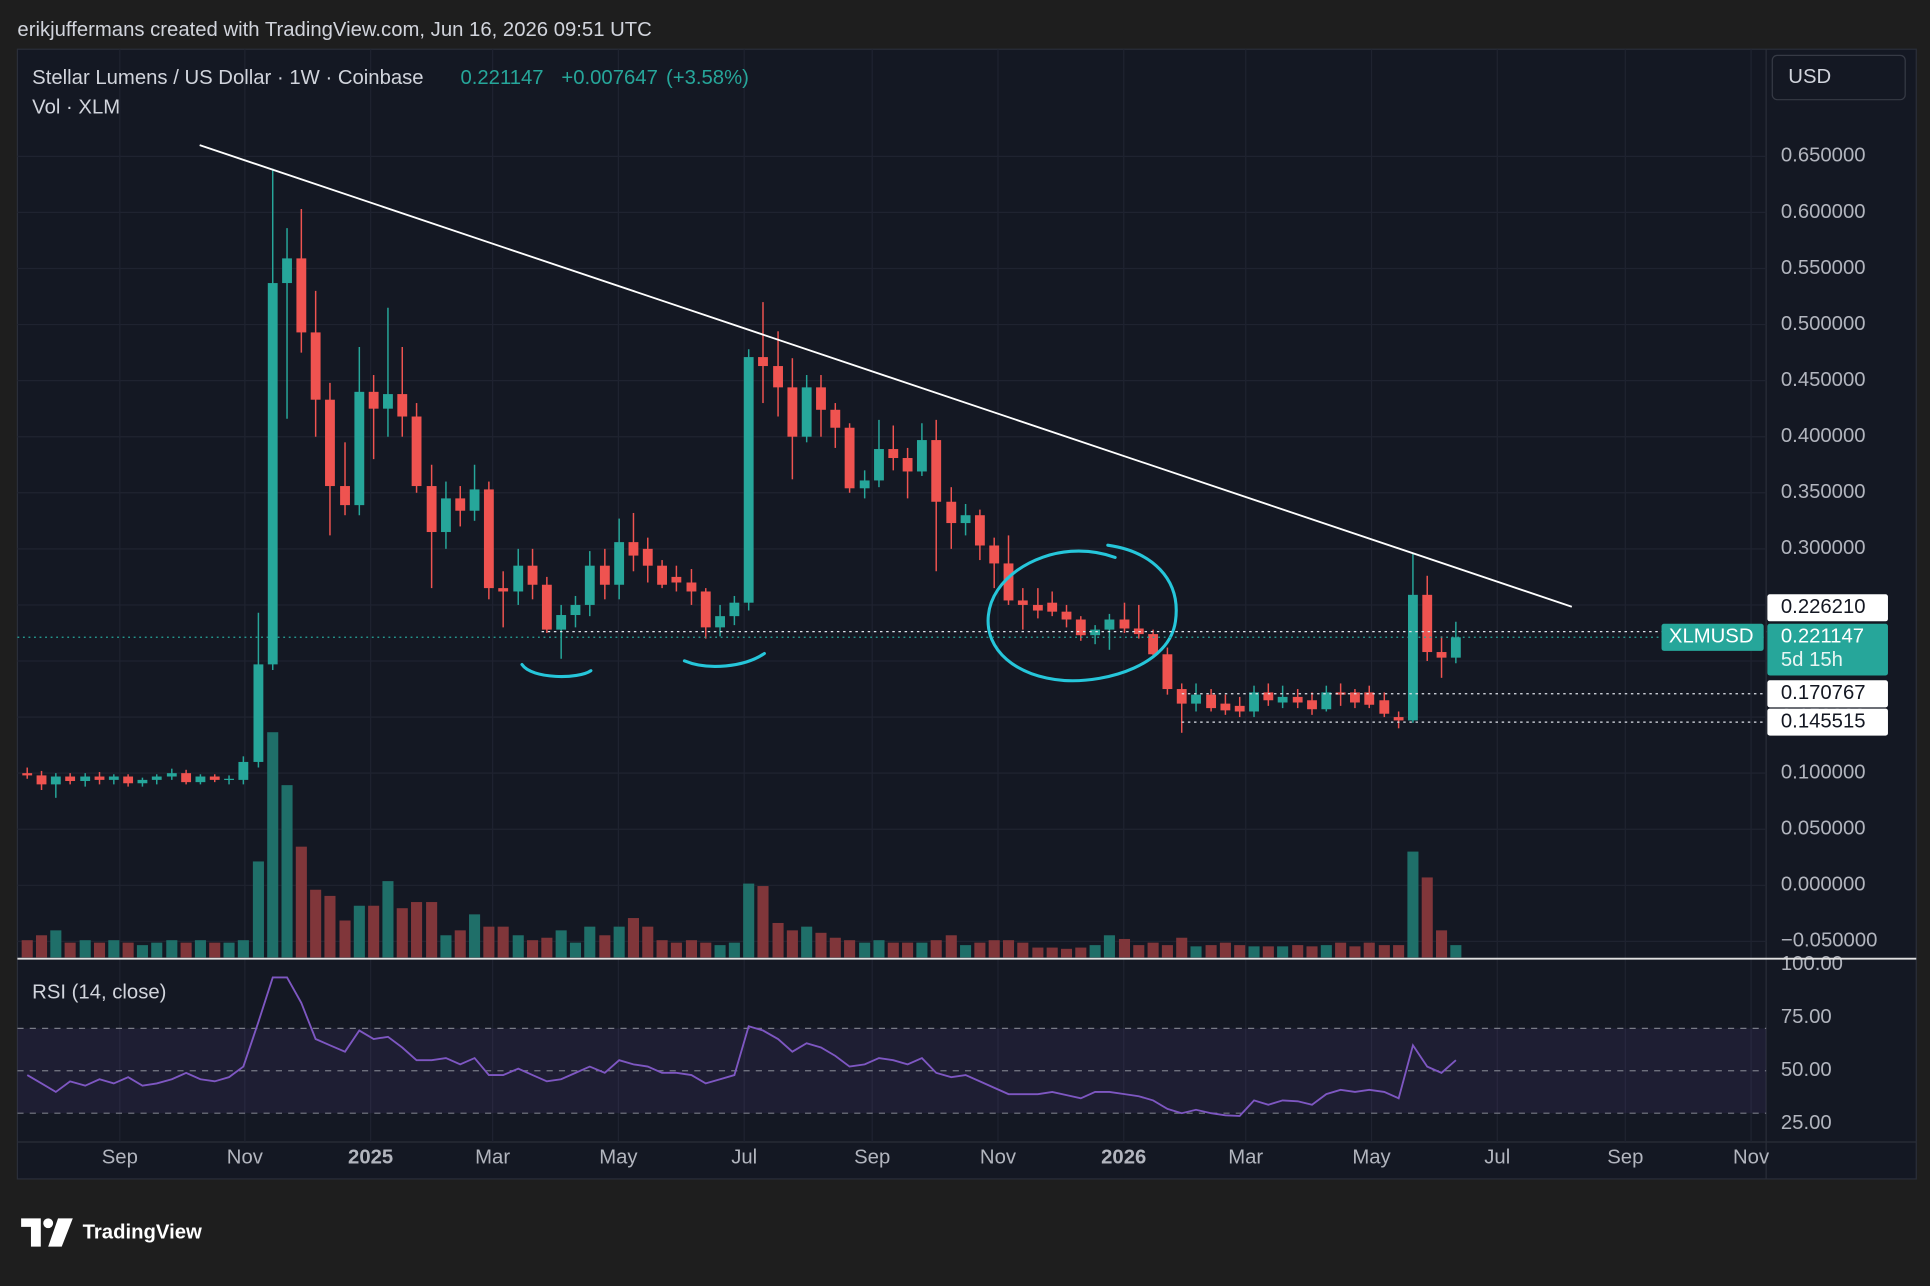 This screenshot has width=1930, height=1286. What do you see at coordinates (1823, 885) in the screenshot?
I see `y-tick-label: 0.000000` at bounding box center [1823, 885].